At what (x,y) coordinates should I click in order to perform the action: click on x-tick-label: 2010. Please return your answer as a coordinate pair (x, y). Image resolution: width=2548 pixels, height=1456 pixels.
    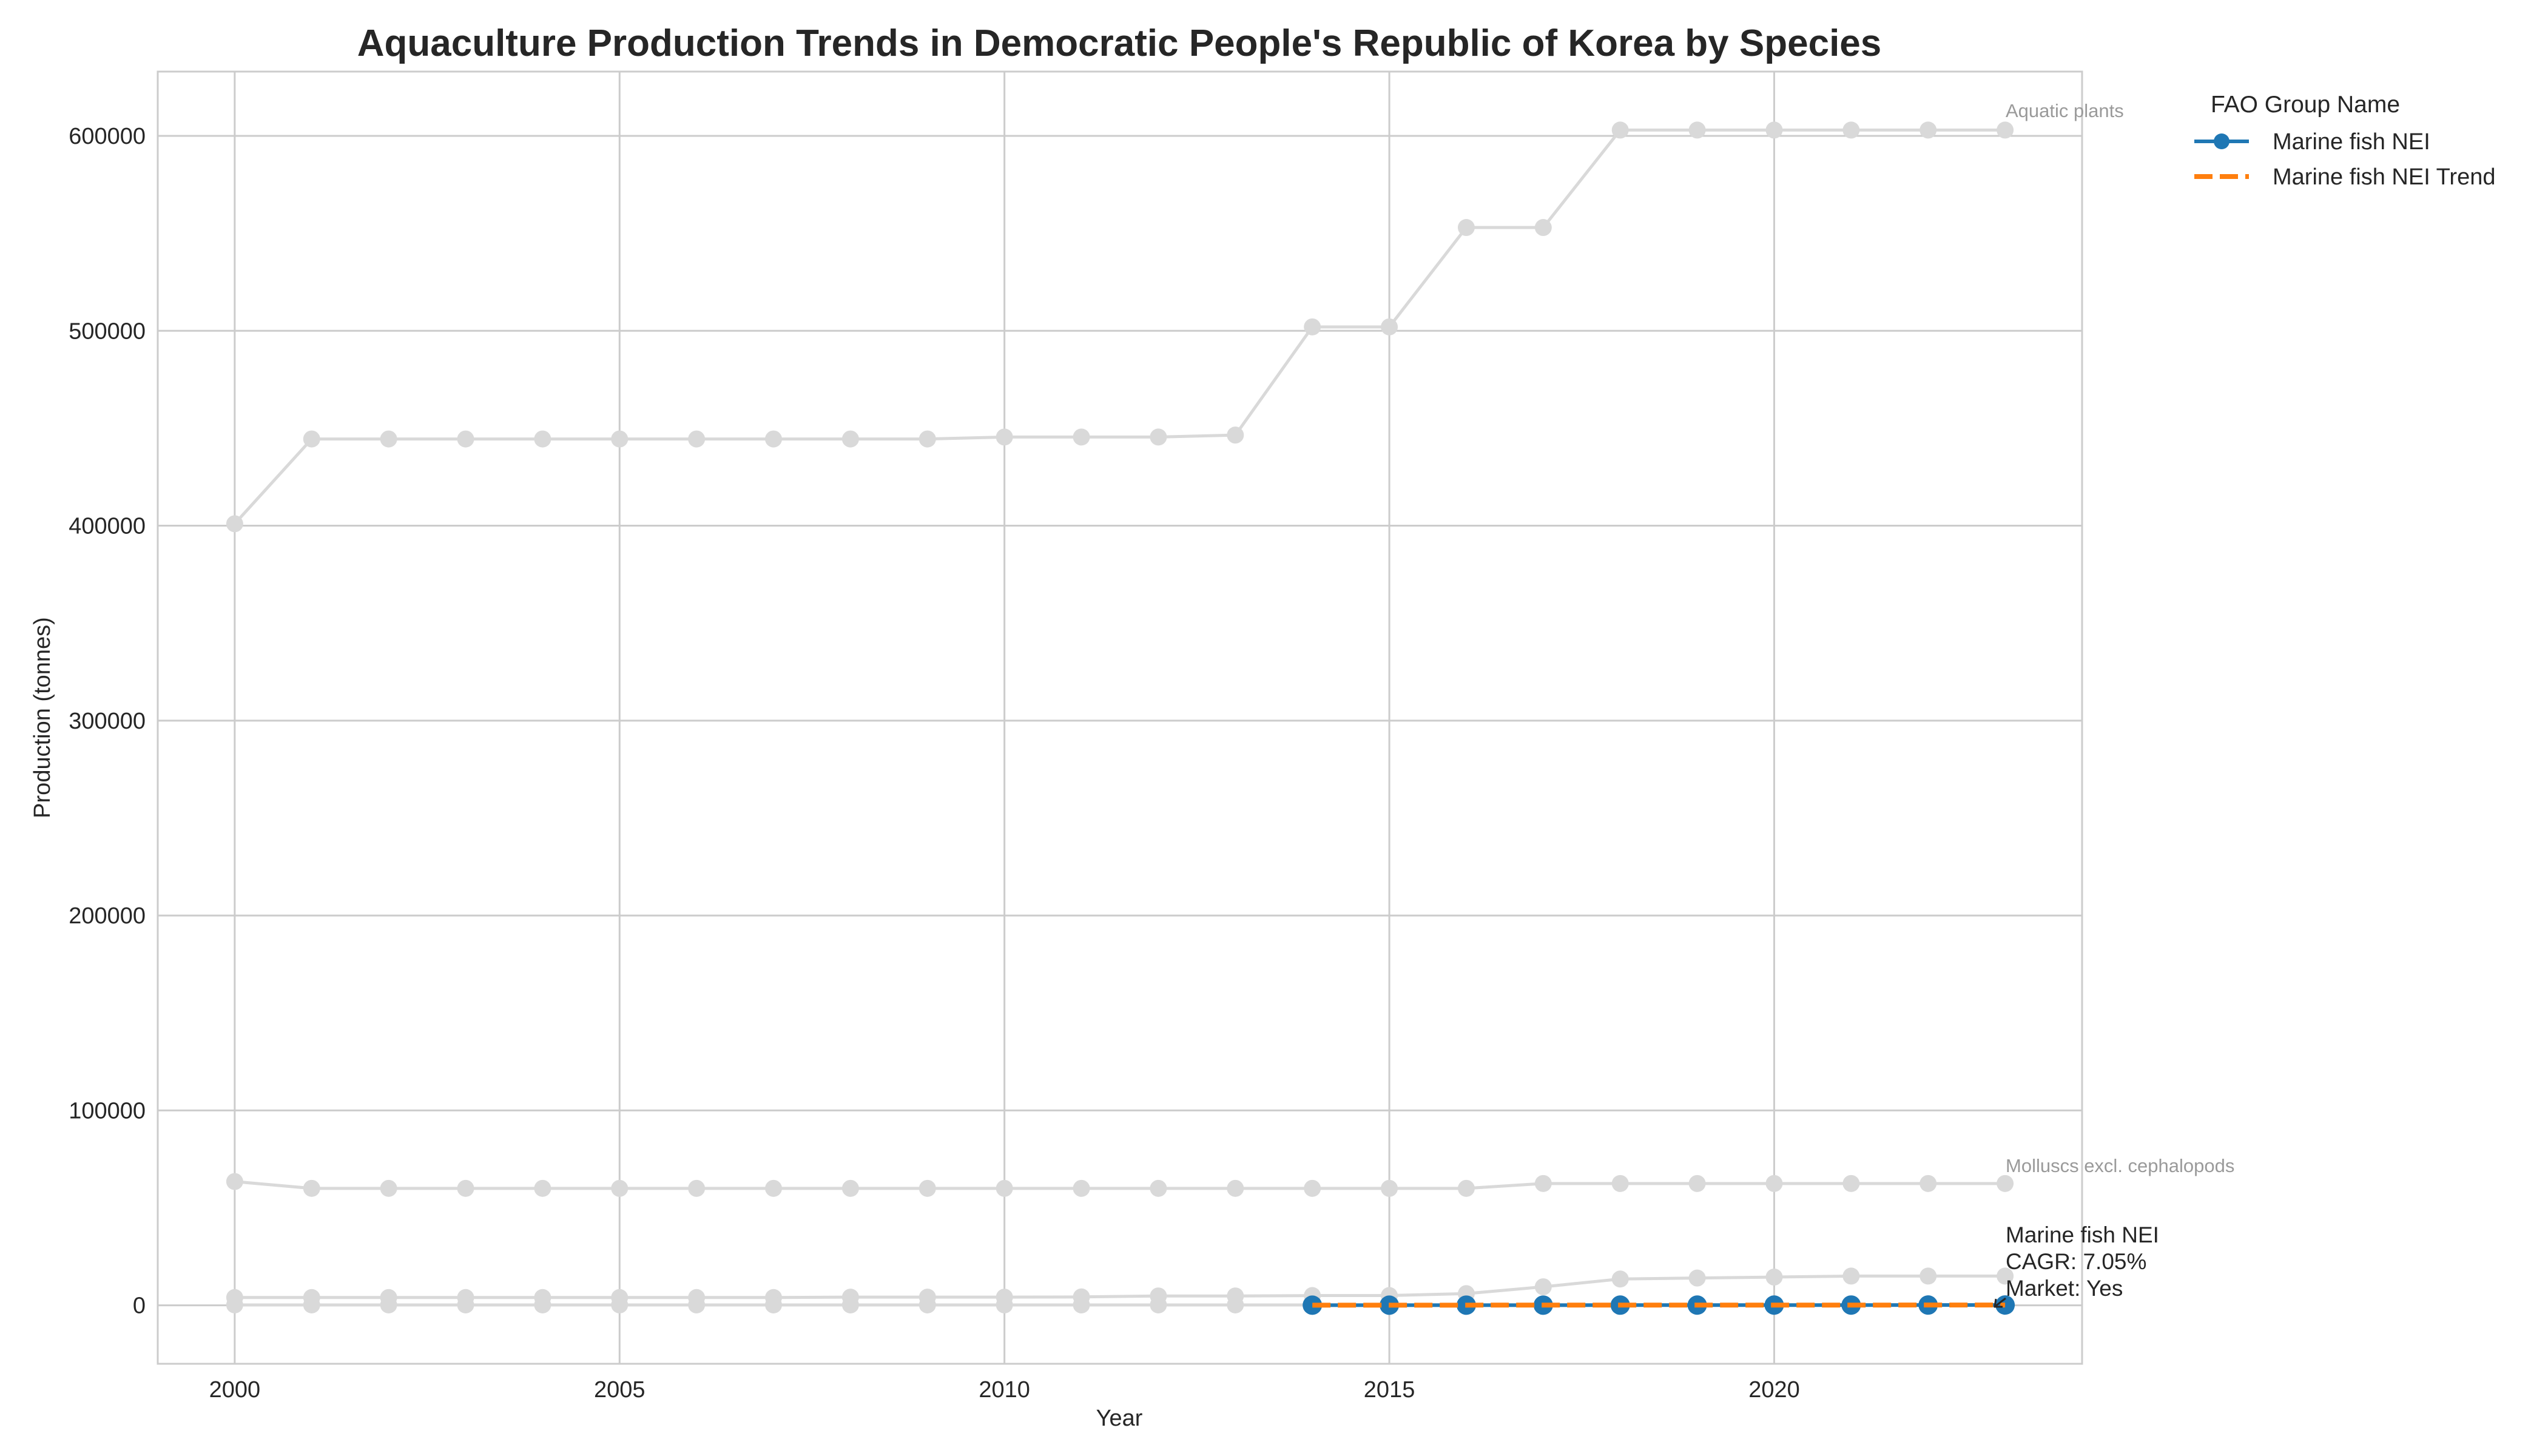
    Looking at the image, I should click on (1004, 1390).